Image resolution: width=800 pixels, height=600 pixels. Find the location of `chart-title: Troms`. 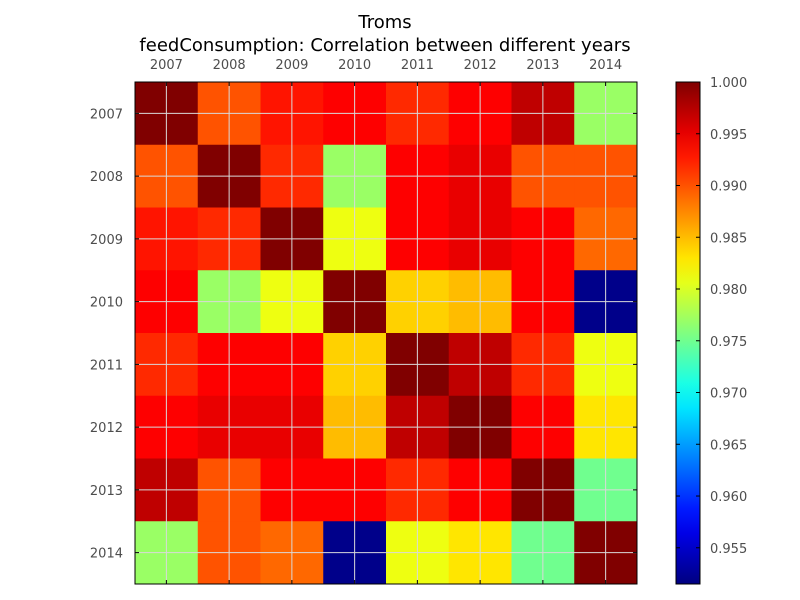

chart-title: Troms is located at coordinates (384, 22).